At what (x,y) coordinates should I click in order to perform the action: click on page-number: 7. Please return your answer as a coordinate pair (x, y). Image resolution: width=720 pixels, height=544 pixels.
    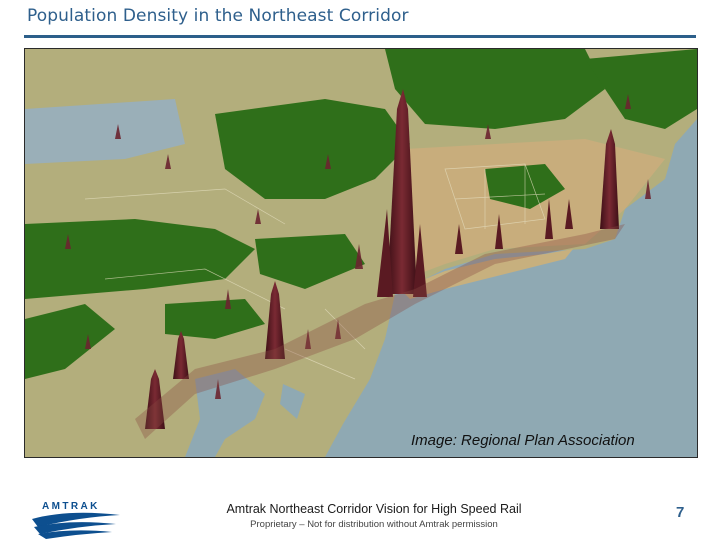
    Looking at the image, I should click on (680, 512).